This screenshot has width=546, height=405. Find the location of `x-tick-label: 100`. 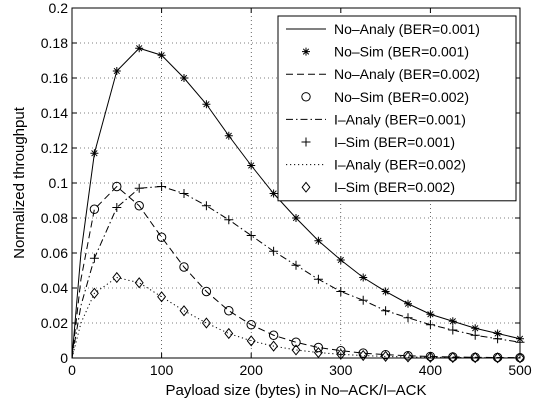

x-tick-label: 100 is located at coordinates (162, 370).